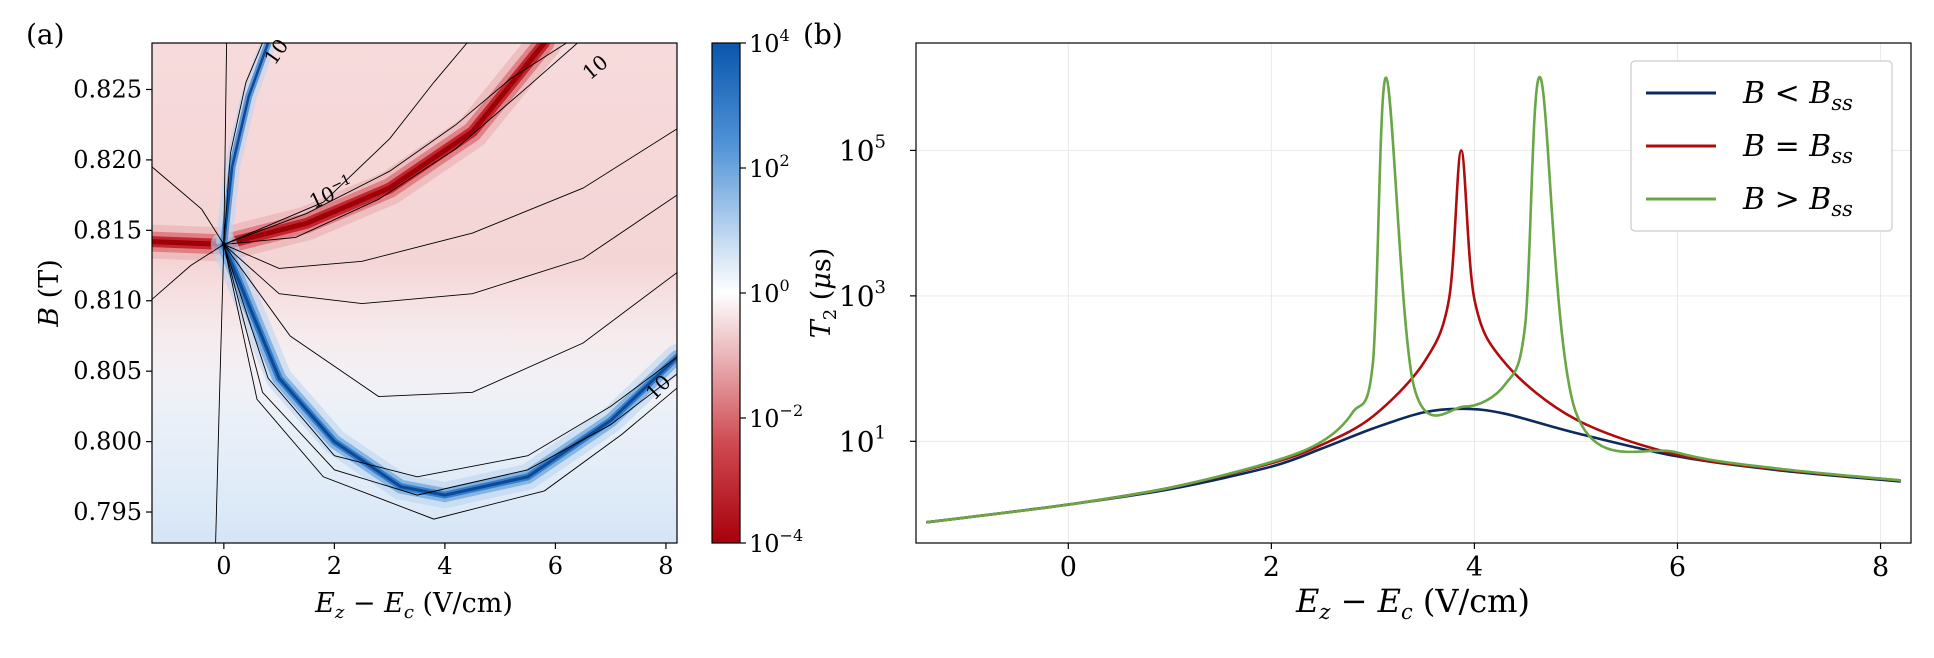 This screenshot has height=658, width=1934. What do you see at coordinates (823, 293) in the screenshot?
I see `colorbar-label: T2 (μs)` at bounding box center [823, 293].